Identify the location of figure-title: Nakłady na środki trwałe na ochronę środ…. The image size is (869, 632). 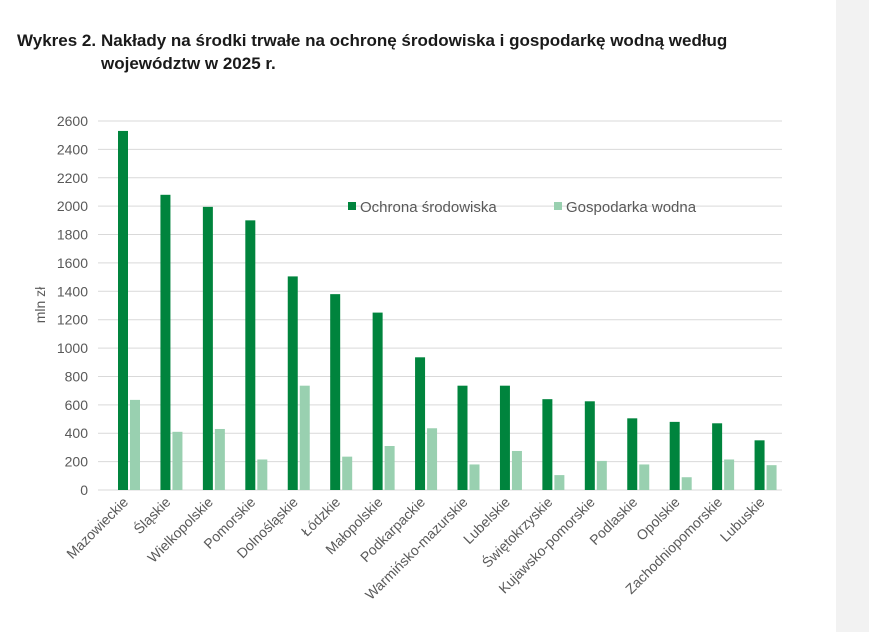
(431, 52).